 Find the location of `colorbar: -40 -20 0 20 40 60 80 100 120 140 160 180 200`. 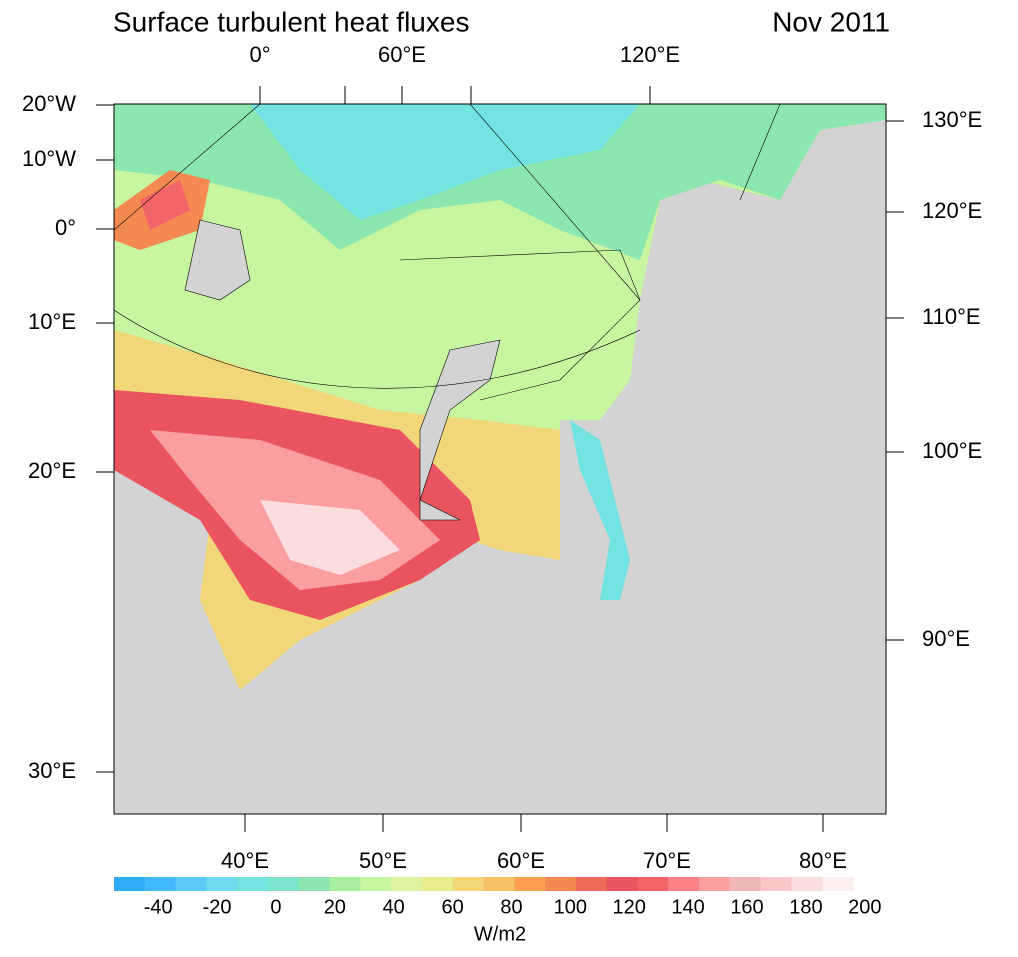

colorbar: -40 -20 0 20 40 60 80 100 120 140 160 180 200 is located at coordinates (497, 897).